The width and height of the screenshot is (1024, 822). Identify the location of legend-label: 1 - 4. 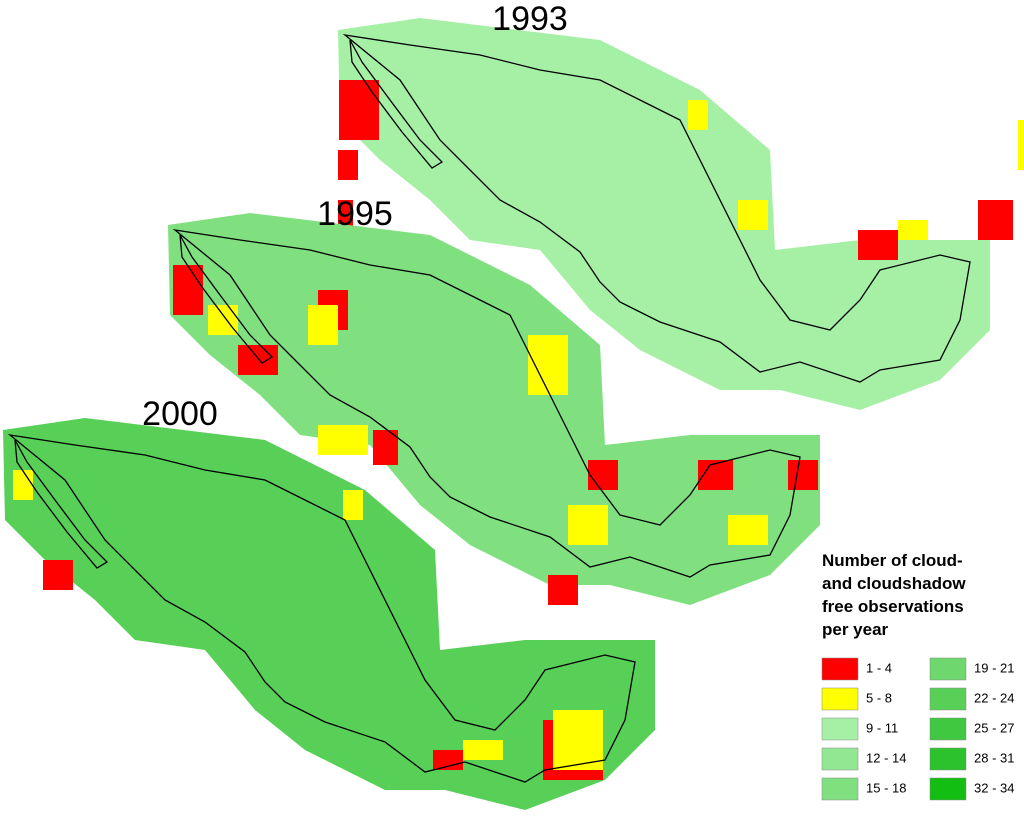
(879, 667).